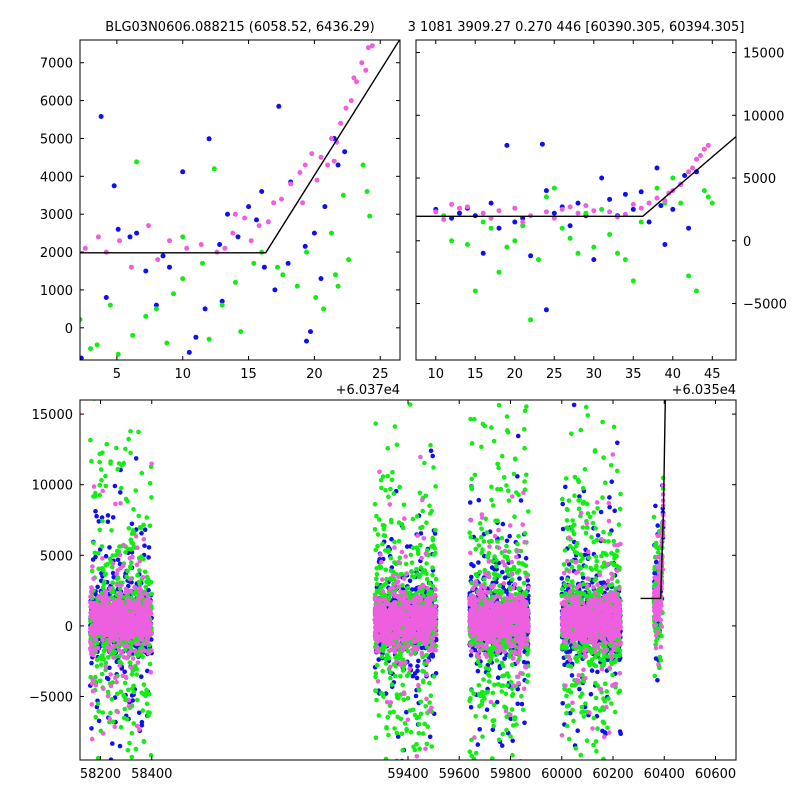  What do you see at coordinates (314, 374) in the screenshot?
I see `x-tick-label: 20` at bounding box center [314, 374].